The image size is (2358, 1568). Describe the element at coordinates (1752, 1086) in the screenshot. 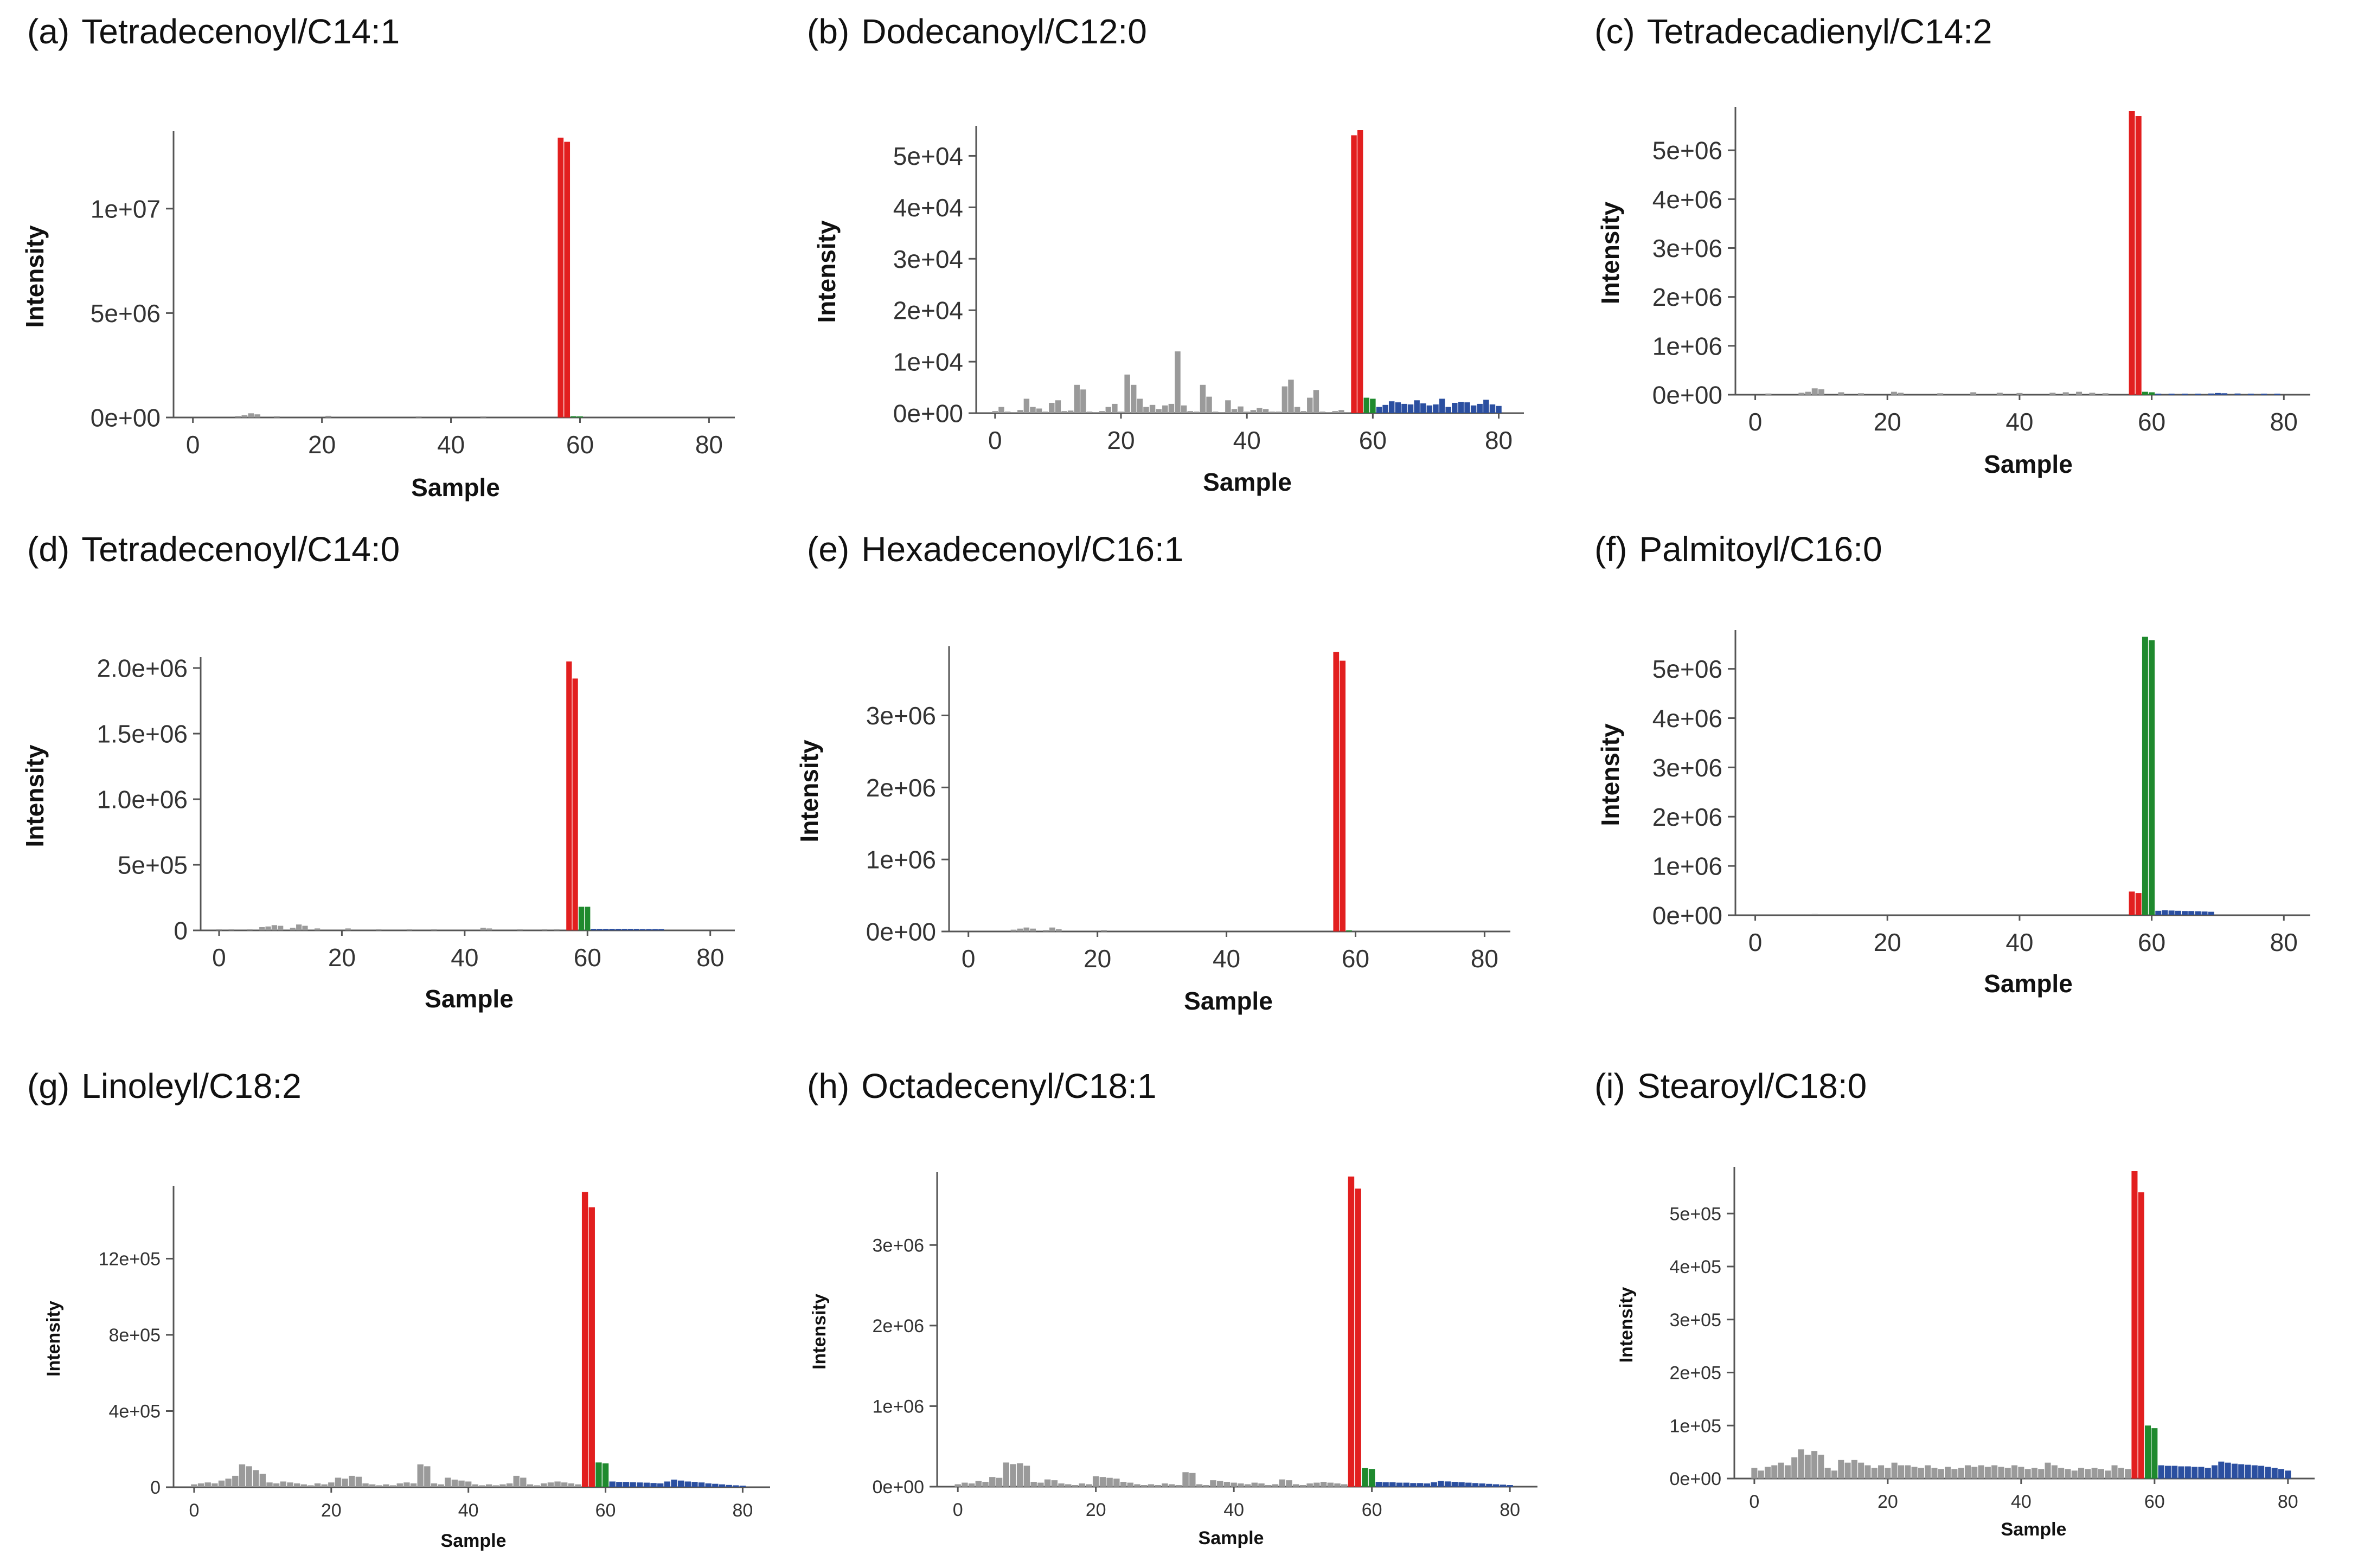

I see `chart-i-title-text: Stearoyl/C18:0` at that location.